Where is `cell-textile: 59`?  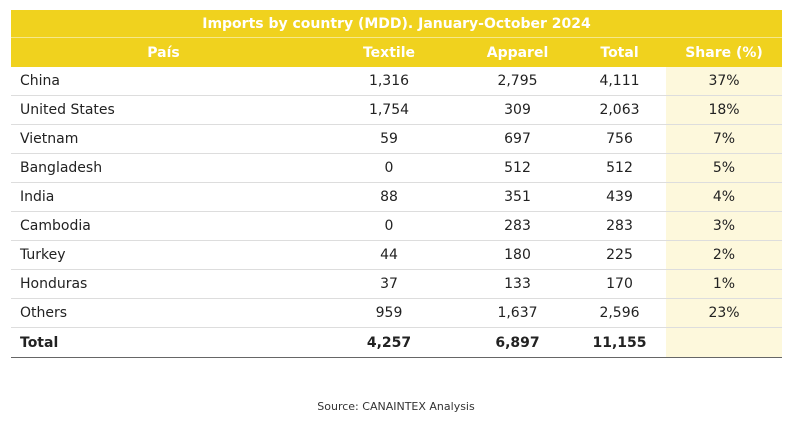 cell-textile: 59 is located at coordinates (389, 139).